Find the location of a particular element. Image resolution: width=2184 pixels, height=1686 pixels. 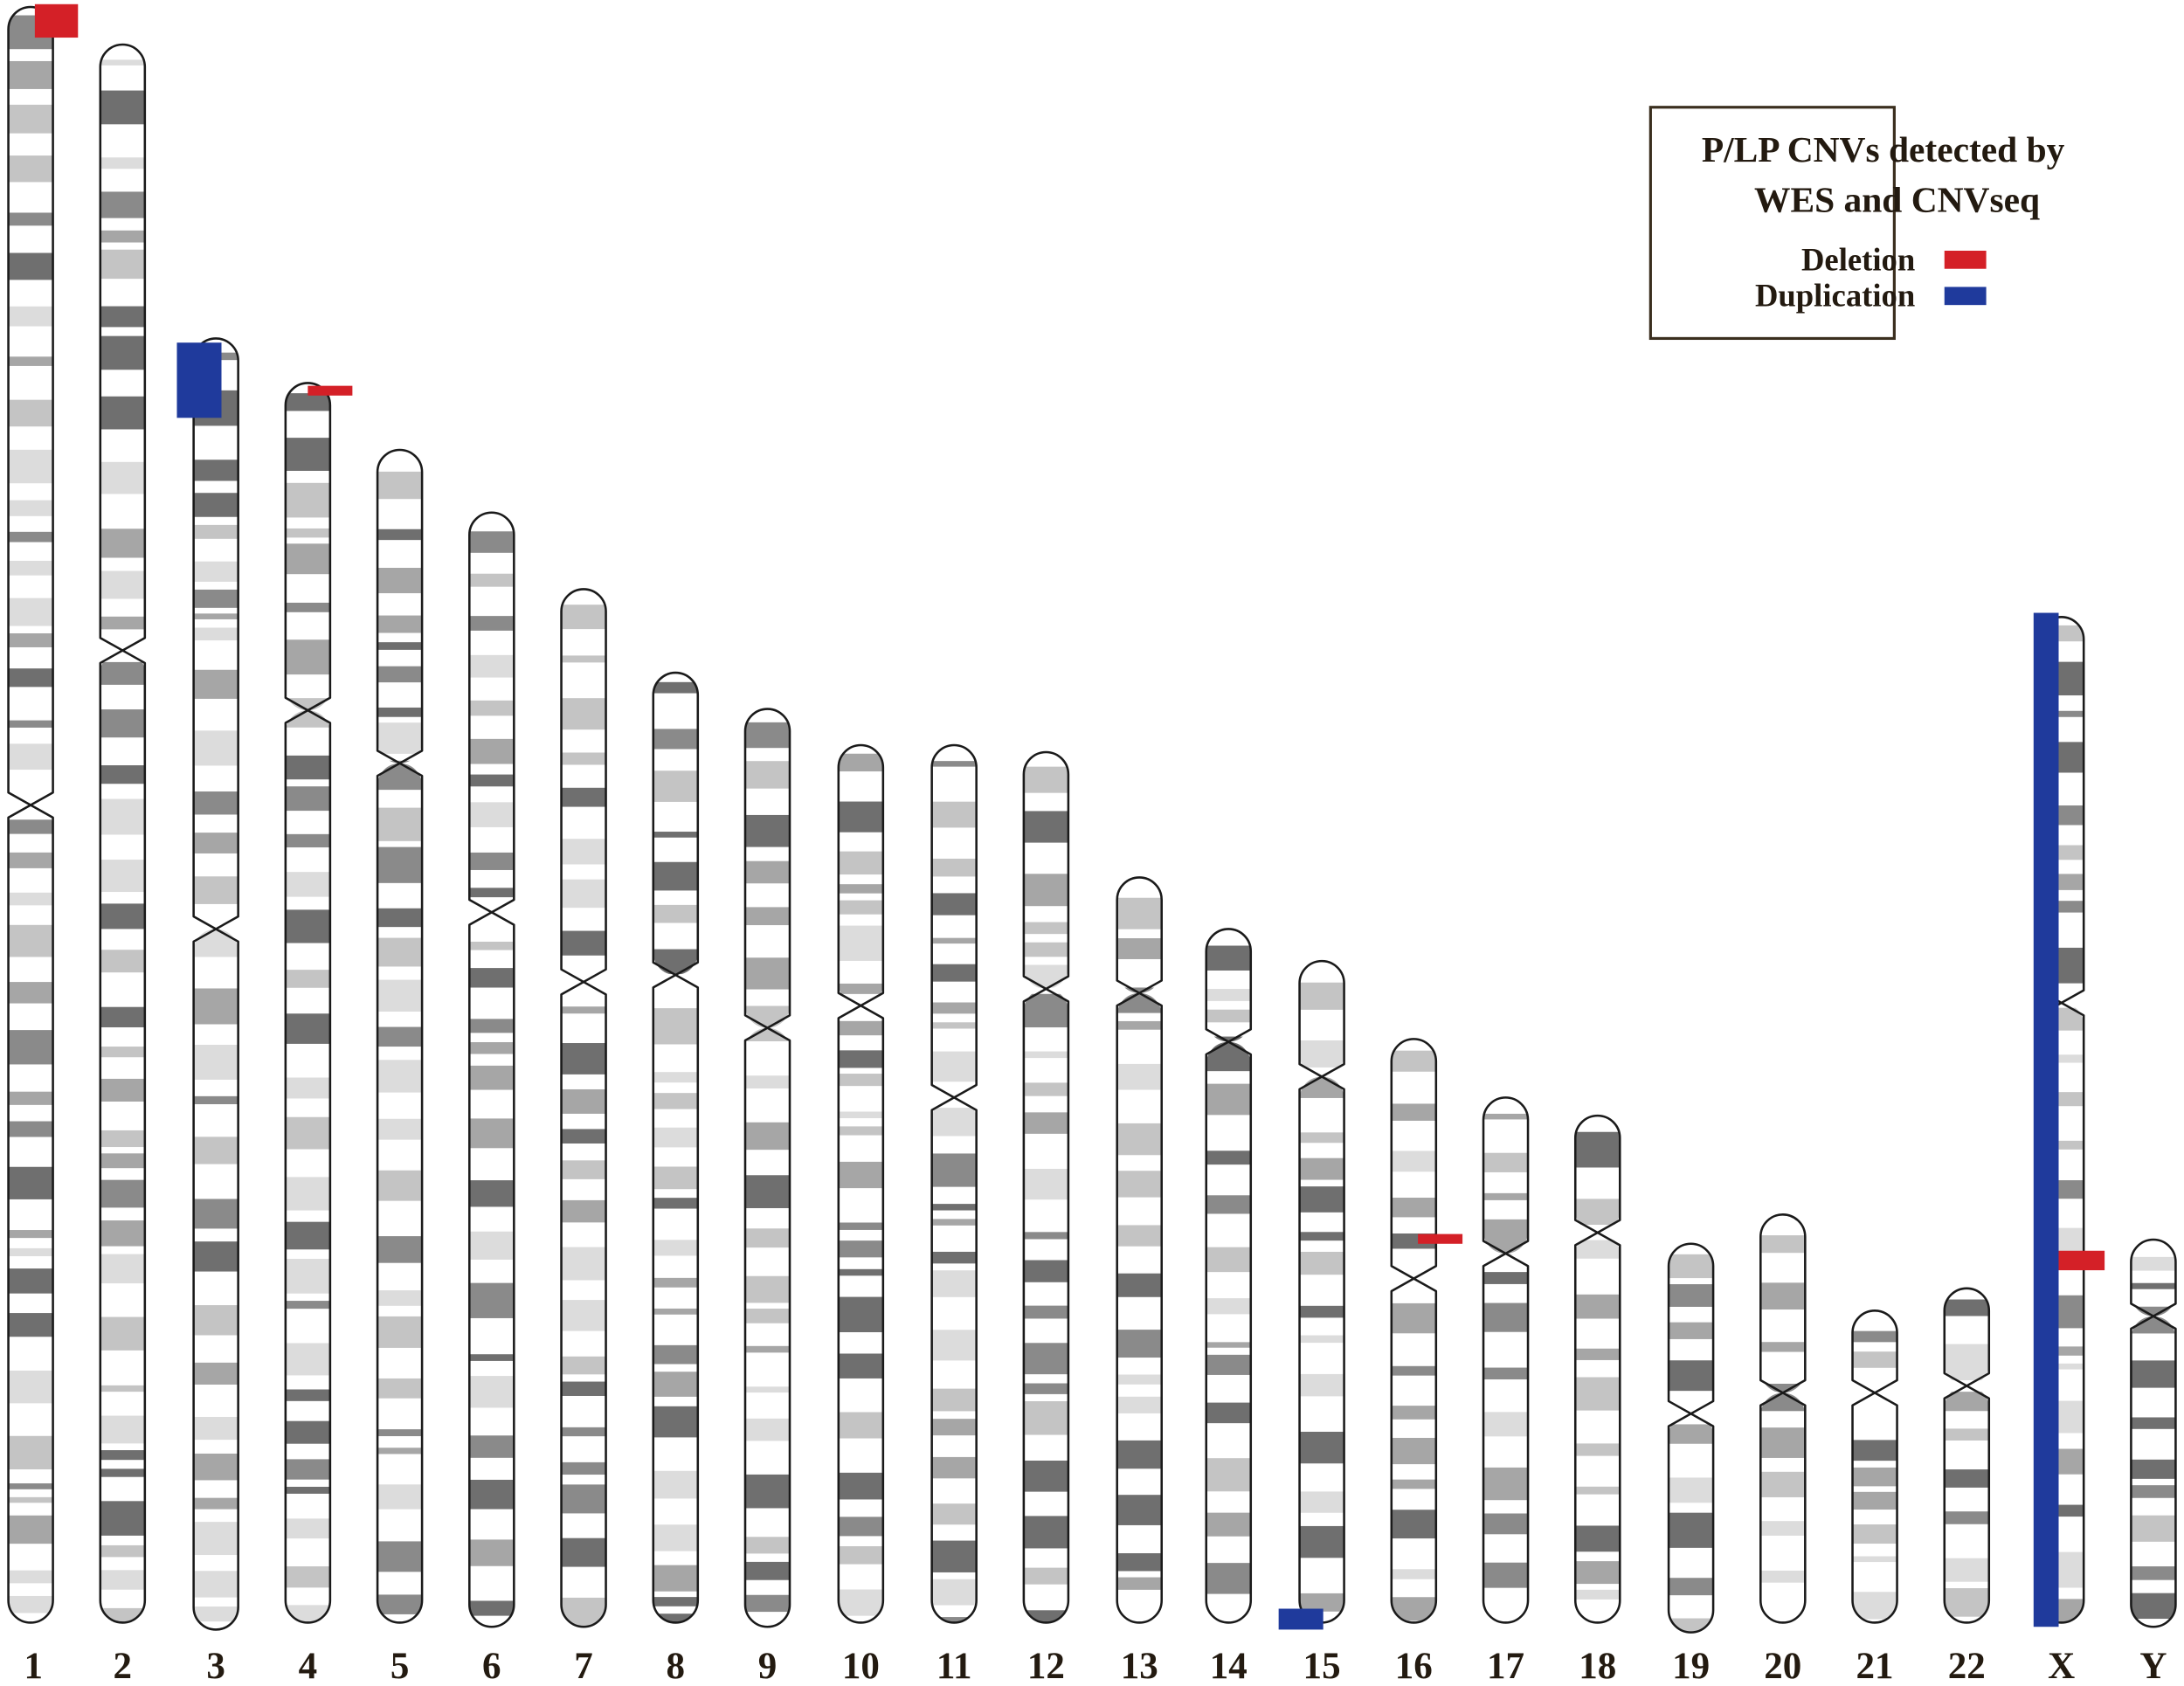

chromosome-label: Y is located at coordinates (2153, 1666).